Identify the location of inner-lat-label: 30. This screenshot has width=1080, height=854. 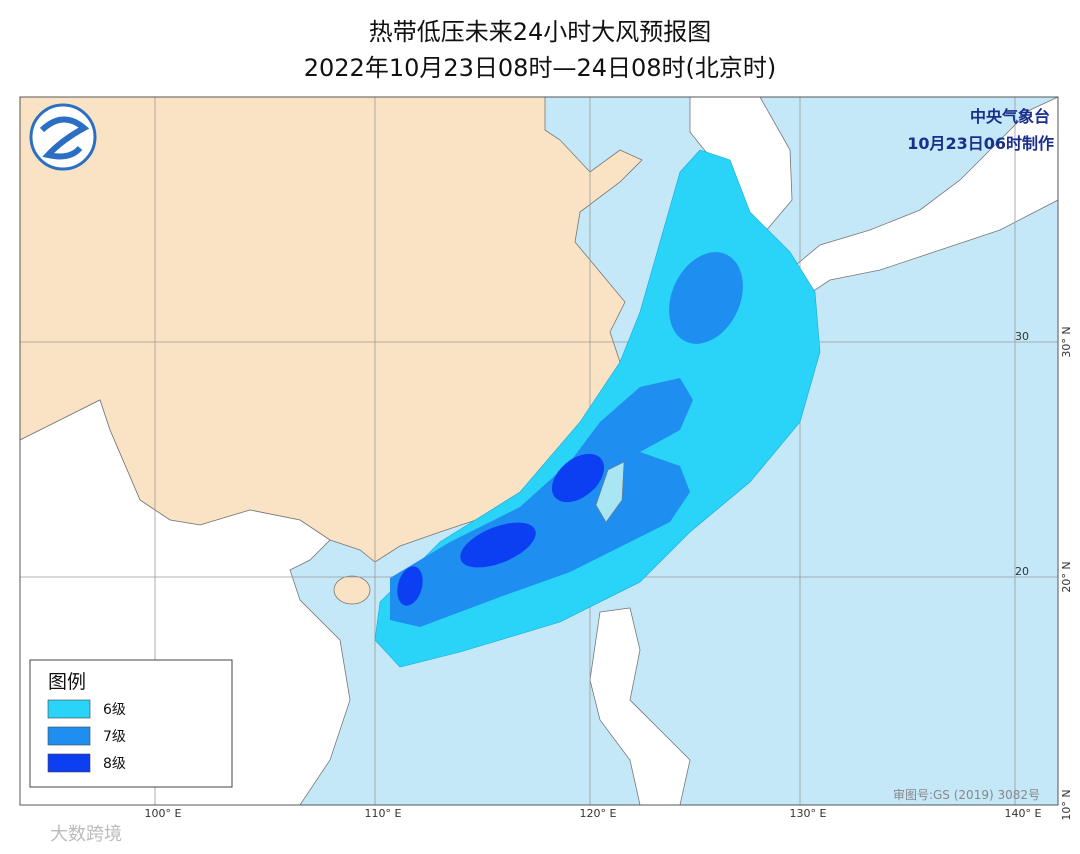
(1022, 336).